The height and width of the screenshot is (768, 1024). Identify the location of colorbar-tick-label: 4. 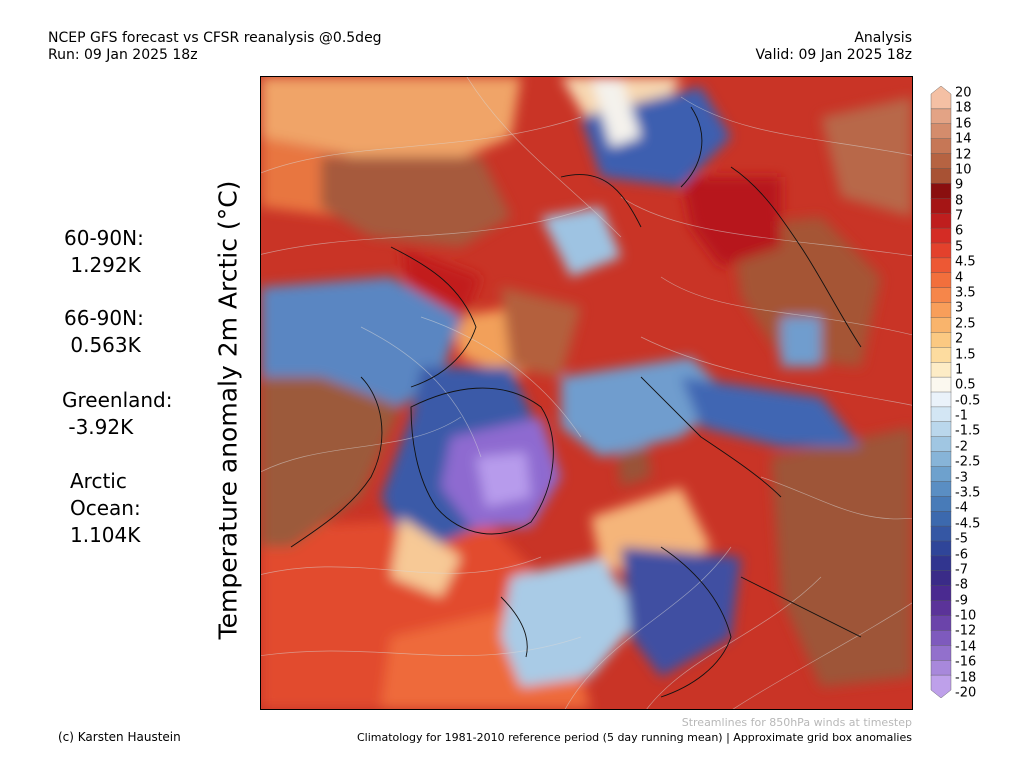
(959, 278).